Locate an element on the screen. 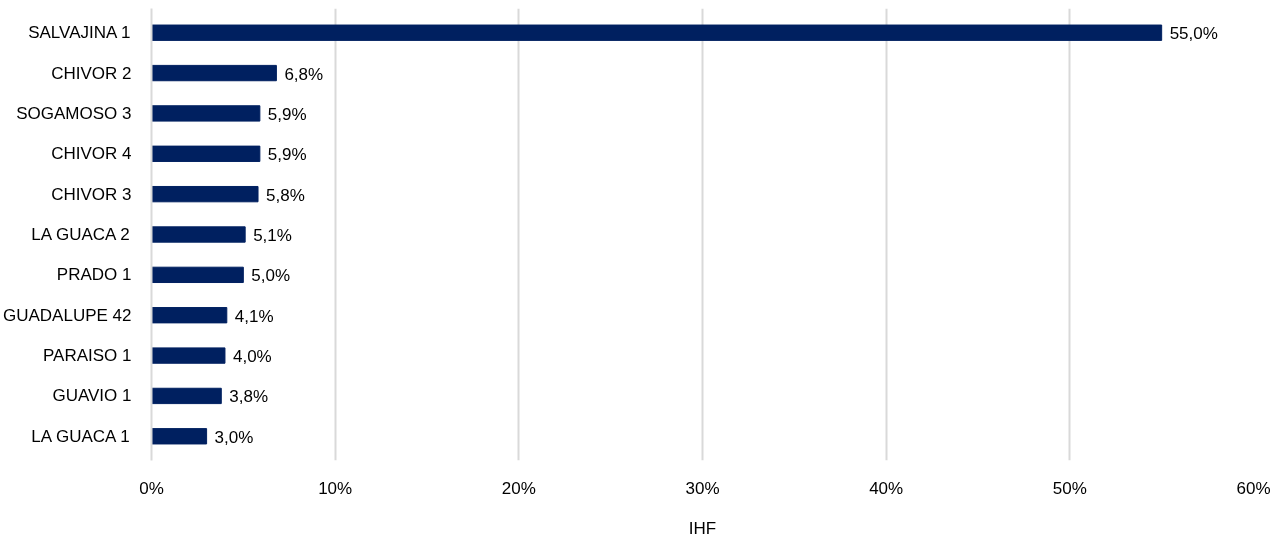  data-label: 4,0% is located at coordinates (252, 357).